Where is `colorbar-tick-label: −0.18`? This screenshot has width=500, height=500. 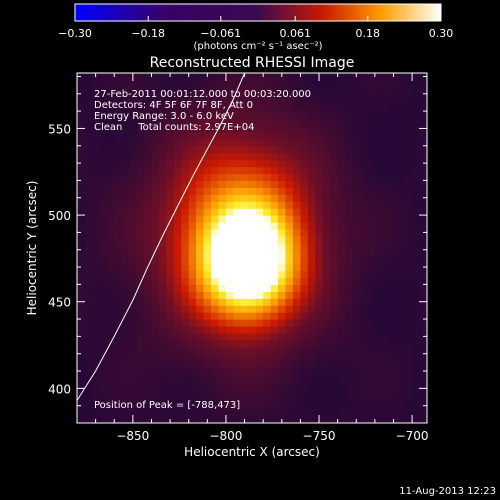 colorbar-tick-label: −0.18 is located at coordinates (148, 33).